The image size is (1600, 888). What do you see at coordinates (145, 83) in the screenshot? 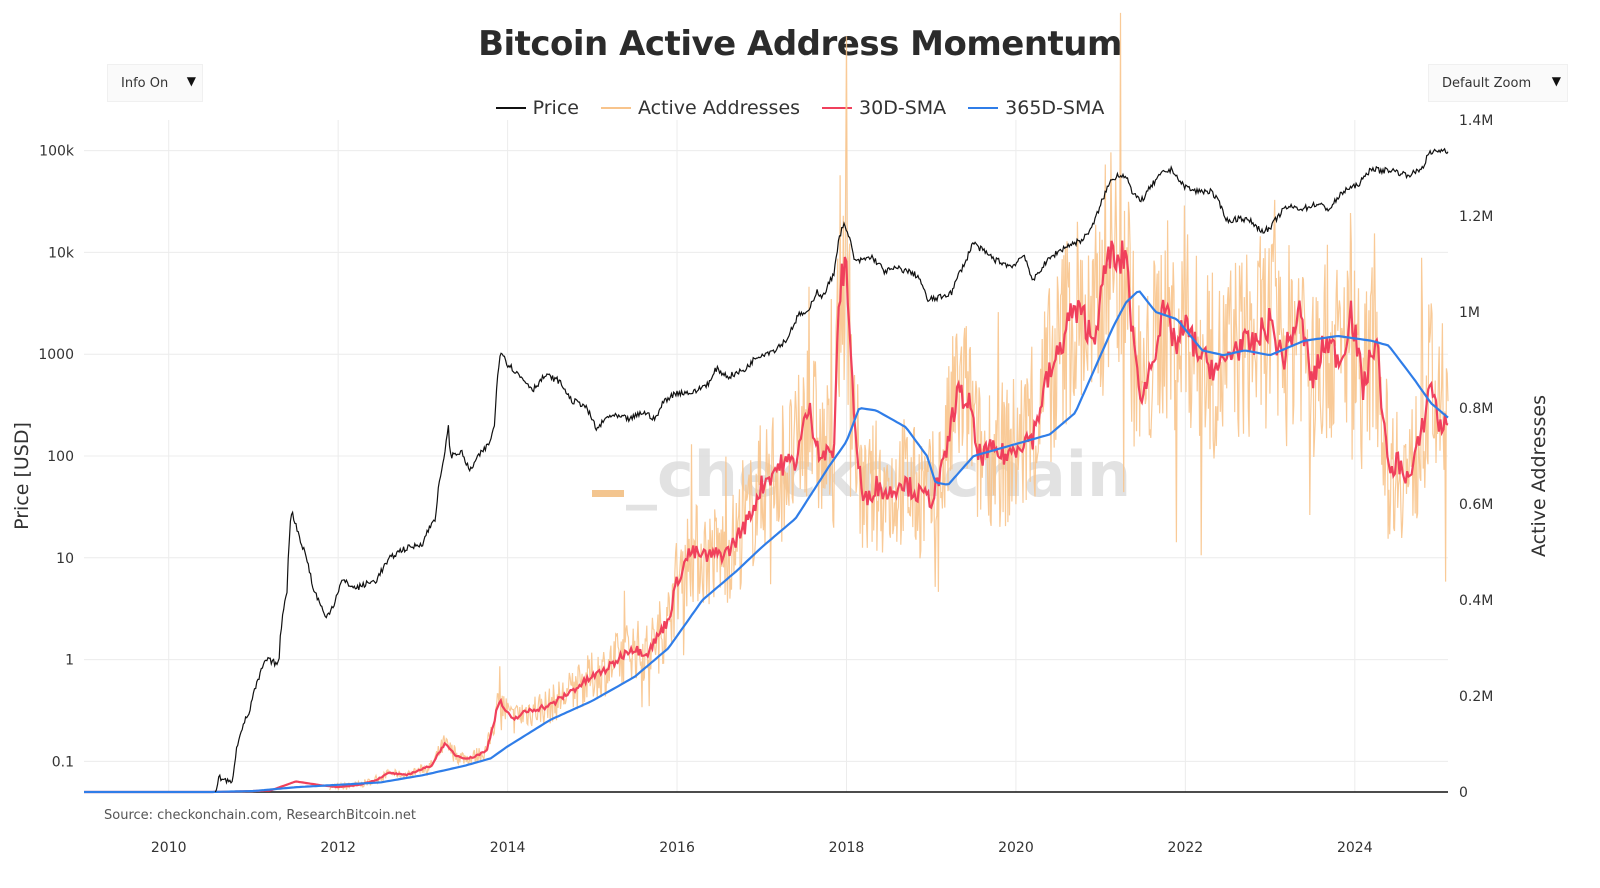
I see `info-toggle-label: Info On` at bounding box center [145, 83].